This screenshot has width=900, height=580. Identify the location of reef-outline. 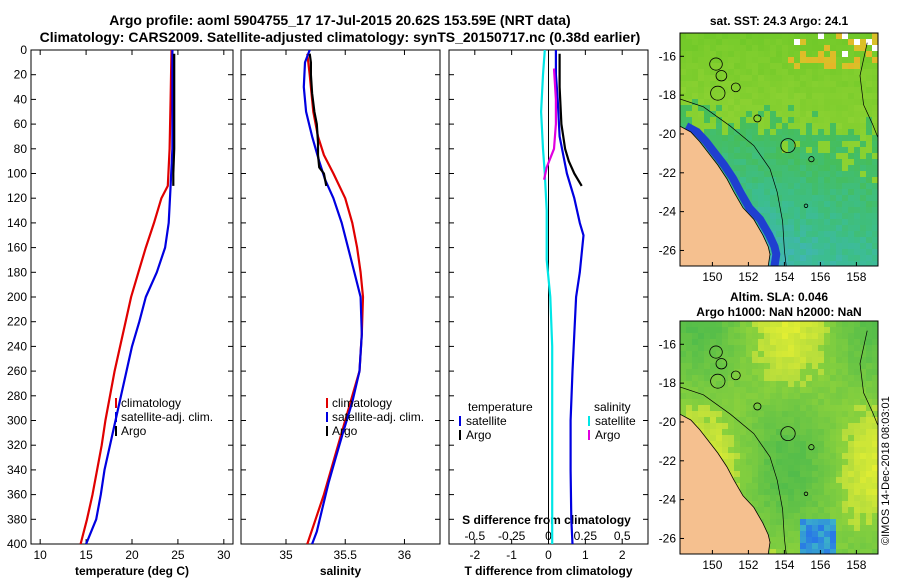
(788, 434).